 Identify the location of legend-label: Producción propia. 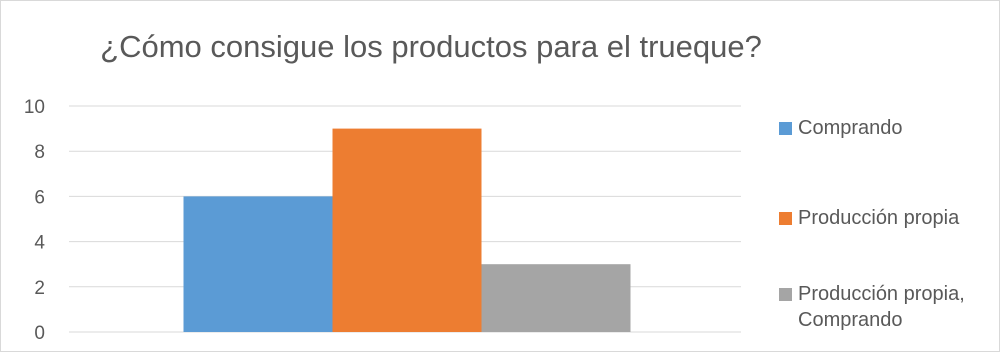
(879, 218).